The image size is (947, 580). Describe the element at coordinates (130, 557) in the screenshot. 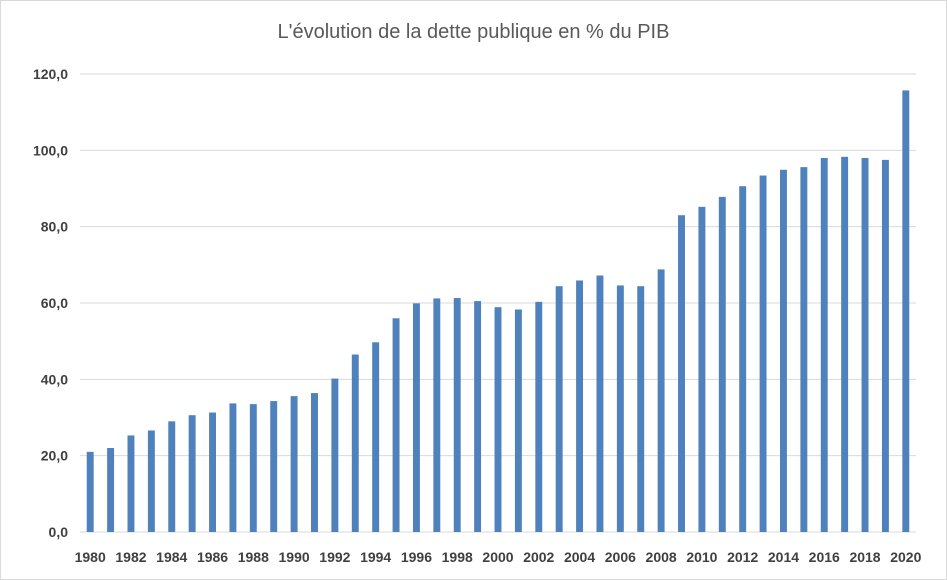

I see `x-tick-label: 1982` at that location.